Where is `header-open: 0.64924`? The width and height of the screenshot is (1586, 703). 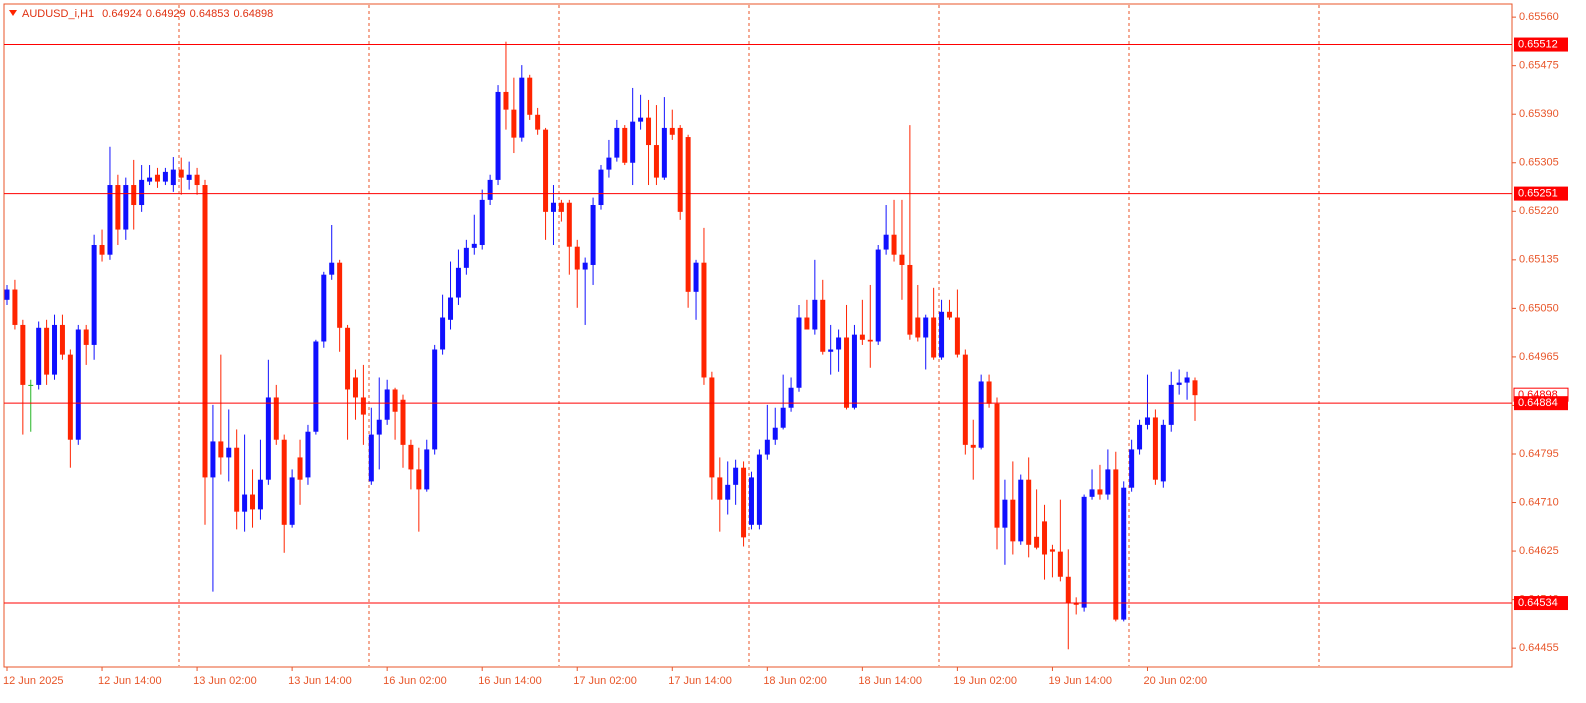 header-open: 0.64924 is located at coordinates (122, 14).